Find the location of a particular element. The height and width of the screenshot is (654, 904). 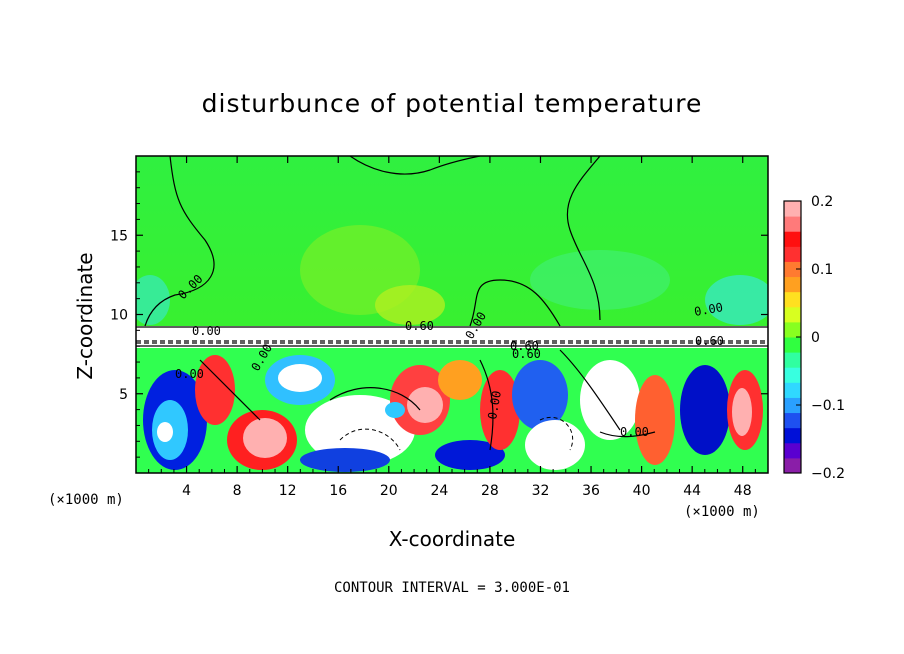

colorbar: −0.2 −0.1 0 0.1 0.2 is located at coordinates (814, 338).